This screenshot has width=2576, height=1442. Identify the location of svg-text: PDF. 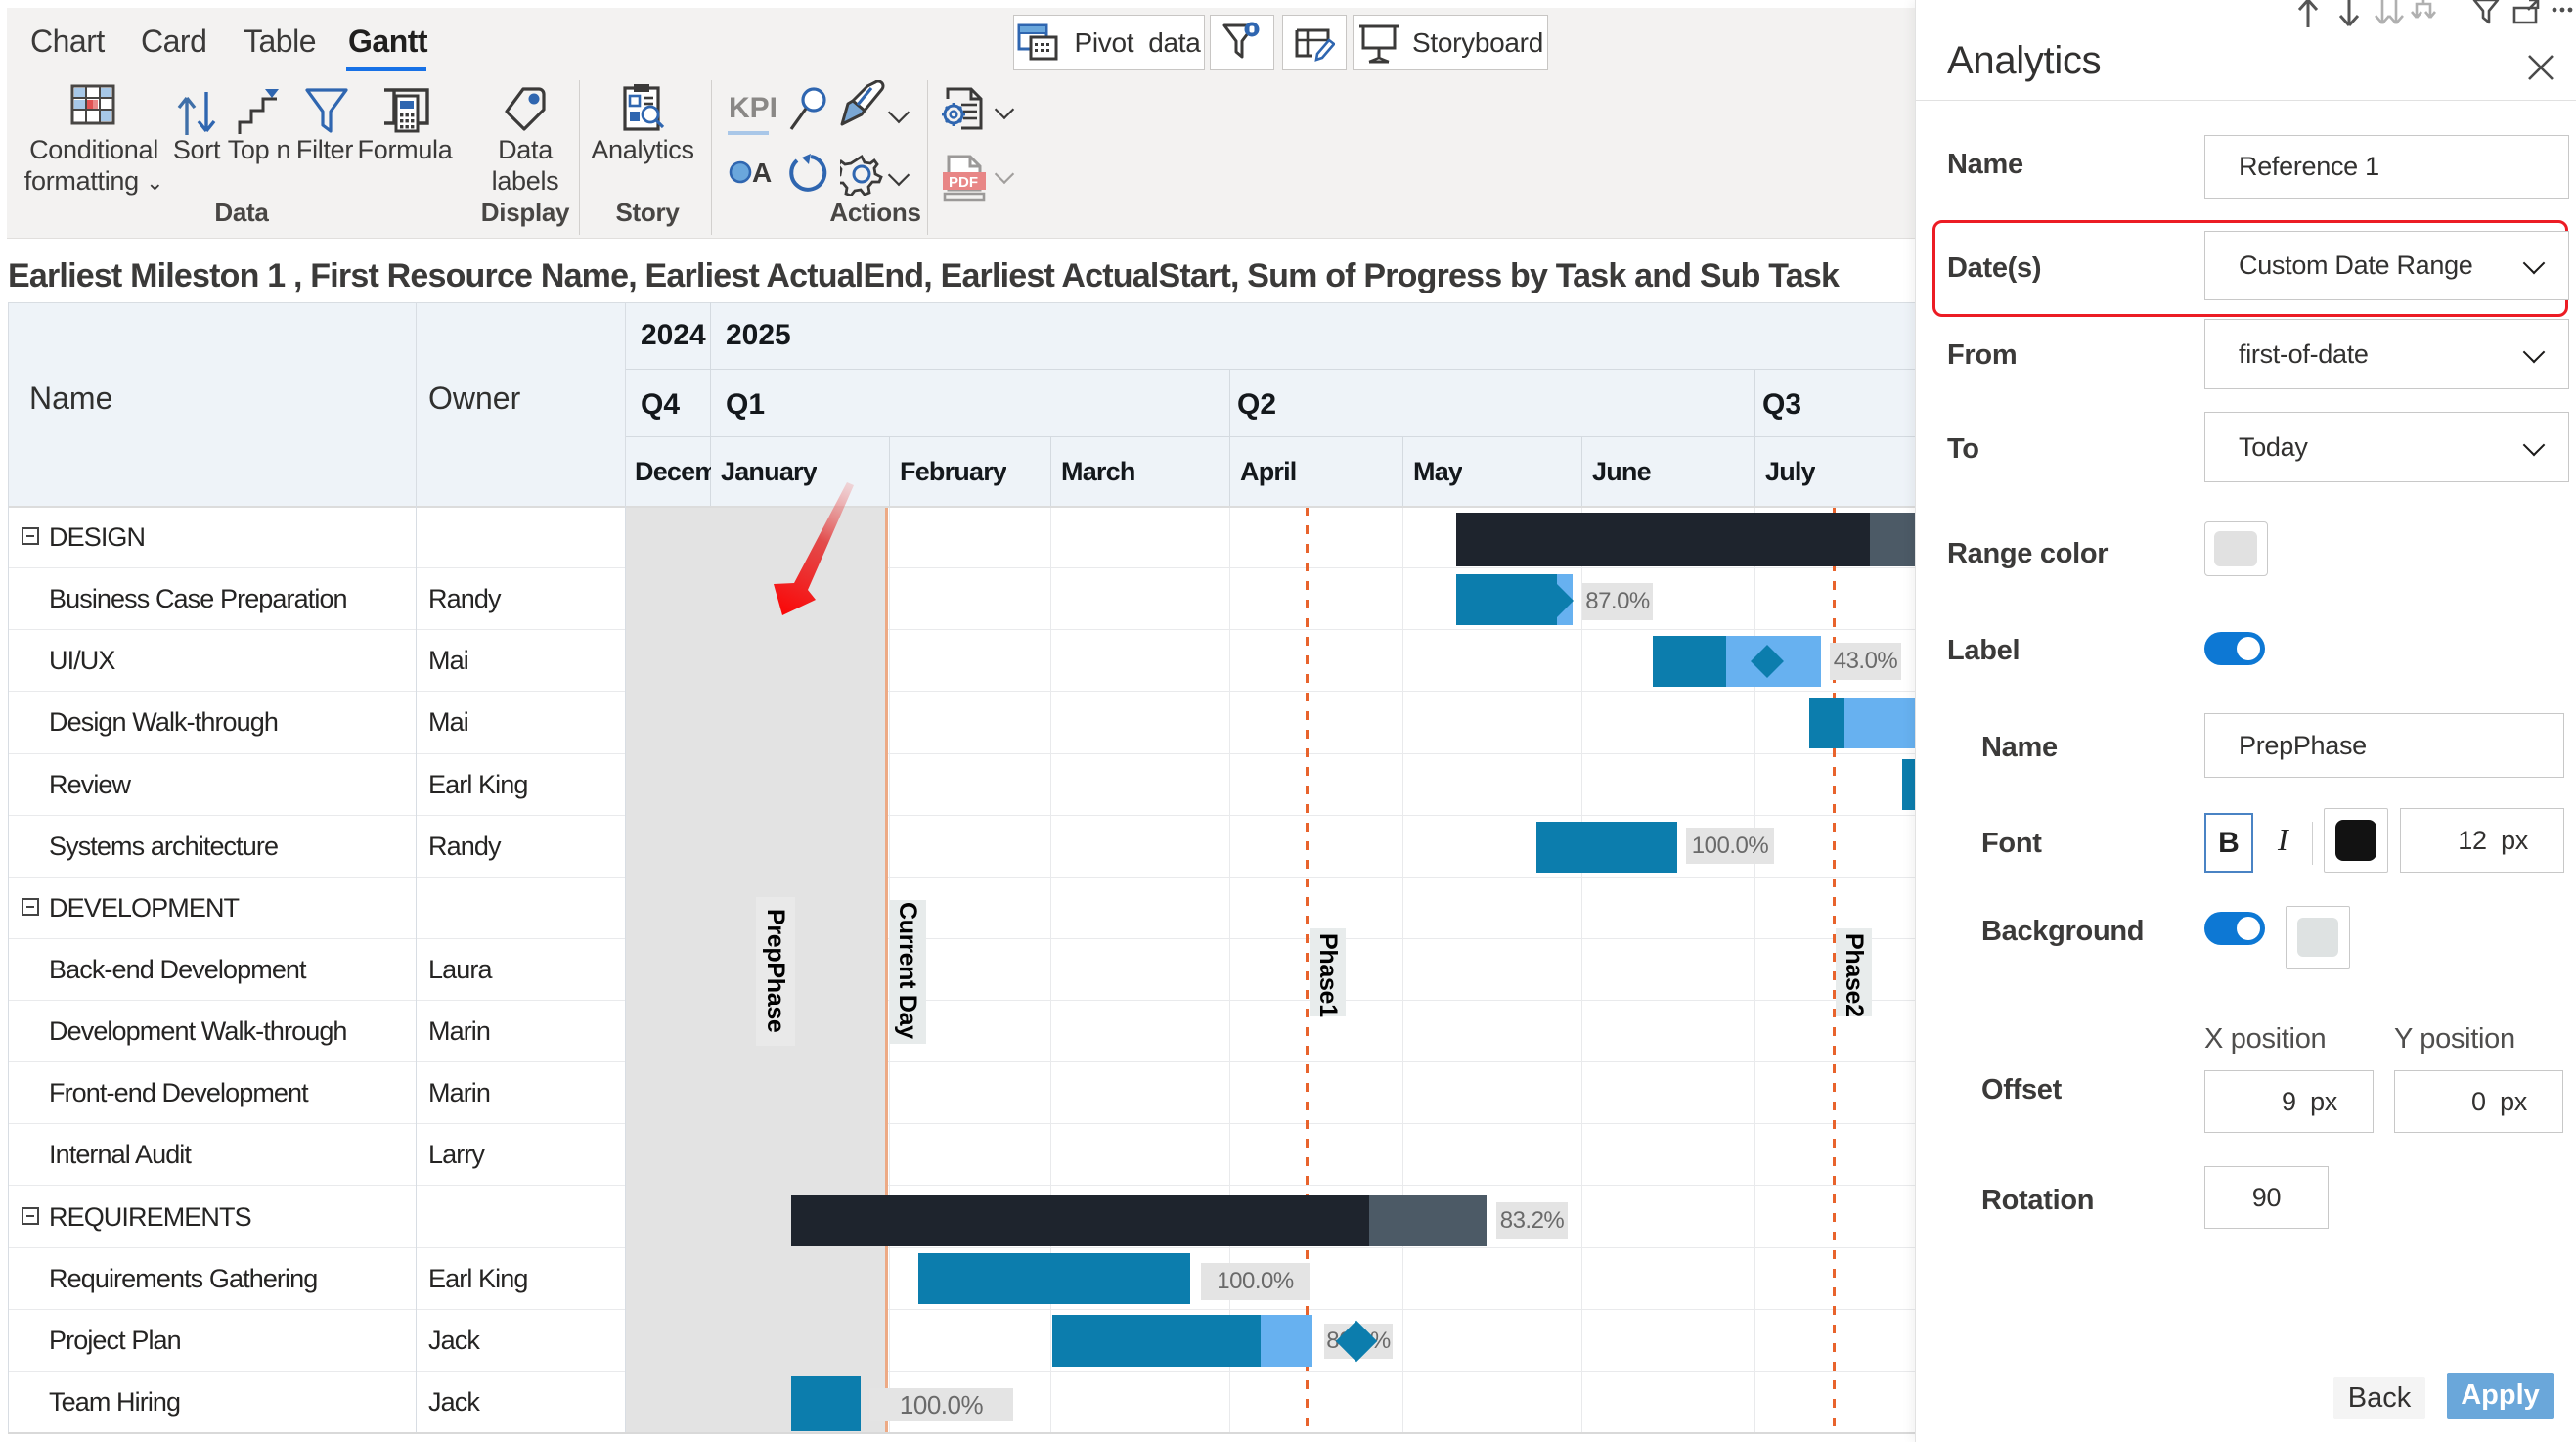
(963, 182).